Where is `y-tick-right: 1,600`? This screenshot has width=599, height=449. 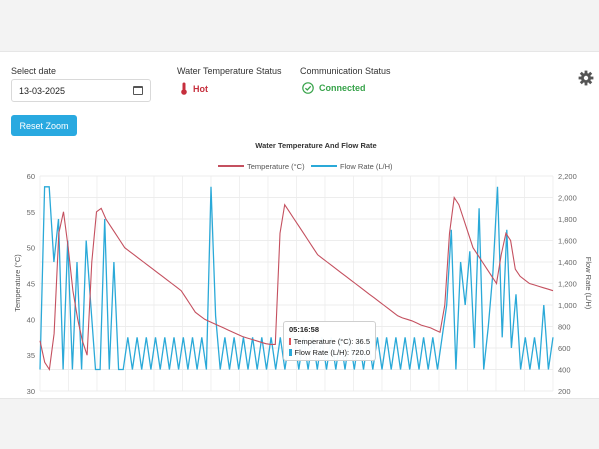
y-tick-right: 1,600 is located at coordinates (567, 241).